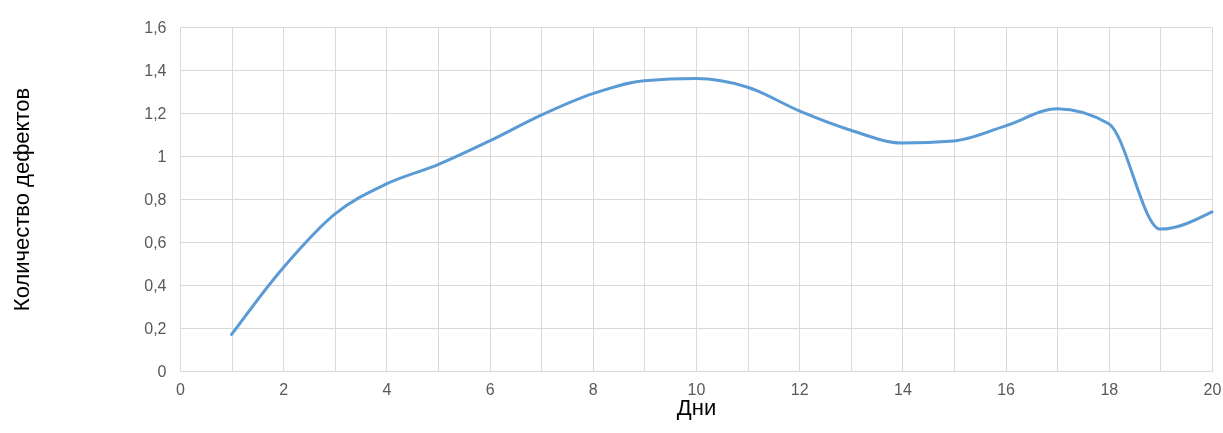 Image resolution: width=1223 pixels, height=433 pixels. What do you see at coordinates (490, 389) in the screenshot?
I see `x-tick-label: 6` at bounding box center [490, 389].